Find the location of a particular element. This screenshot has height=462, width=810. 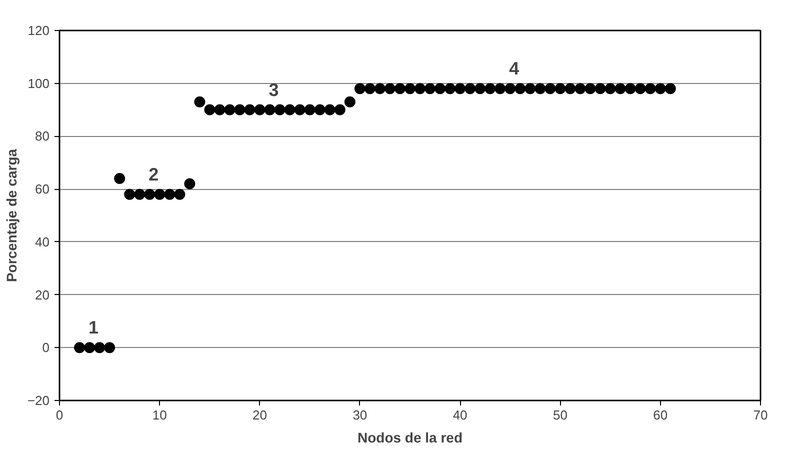

annotation: 2 is located at coordinates (153, 174).